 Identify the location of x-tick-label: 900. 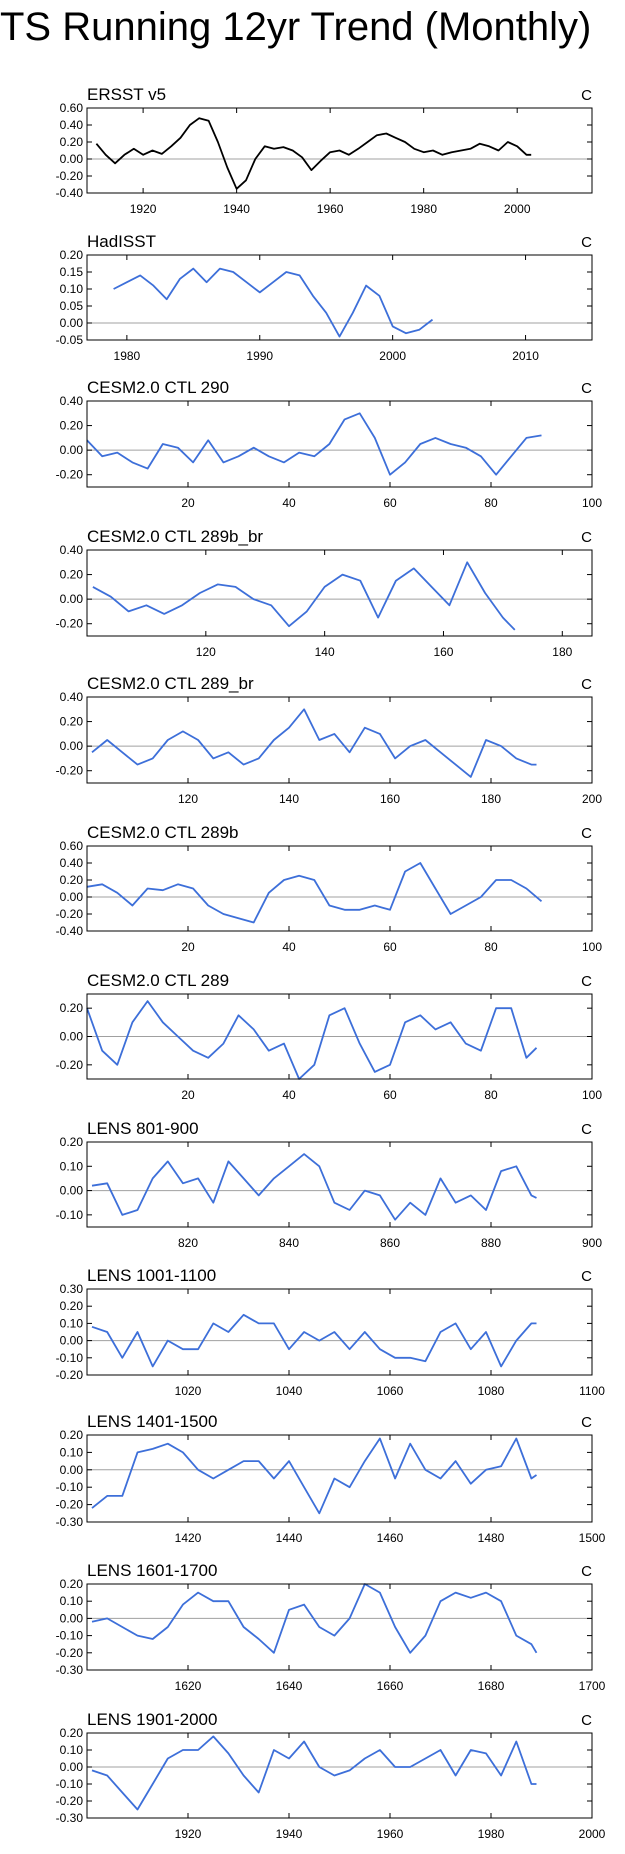
(592, 1243).